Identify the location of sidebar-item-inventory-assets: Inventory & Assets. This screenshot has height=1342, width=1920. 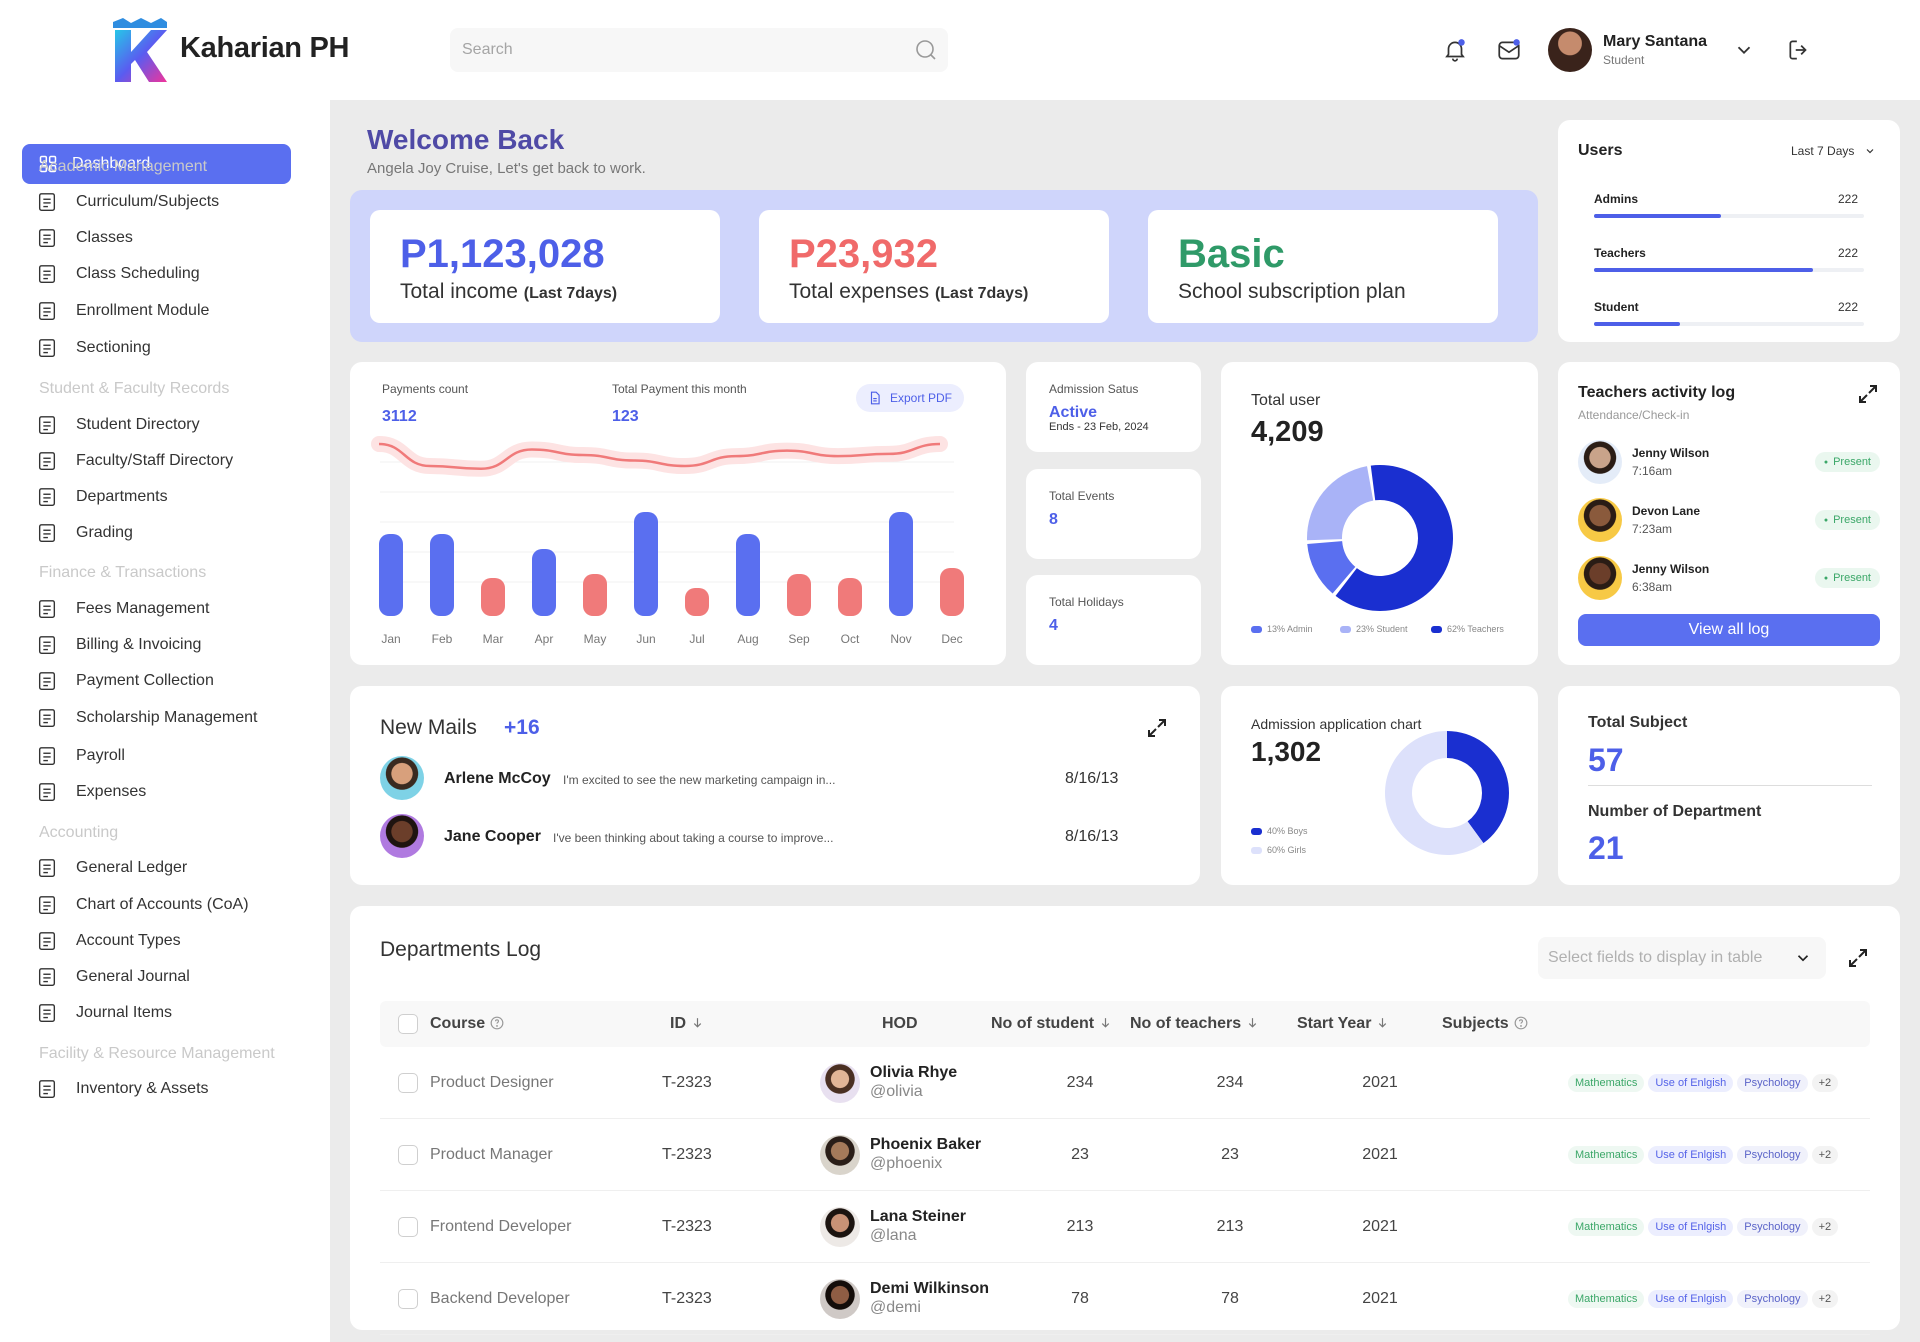
(122, 1089).